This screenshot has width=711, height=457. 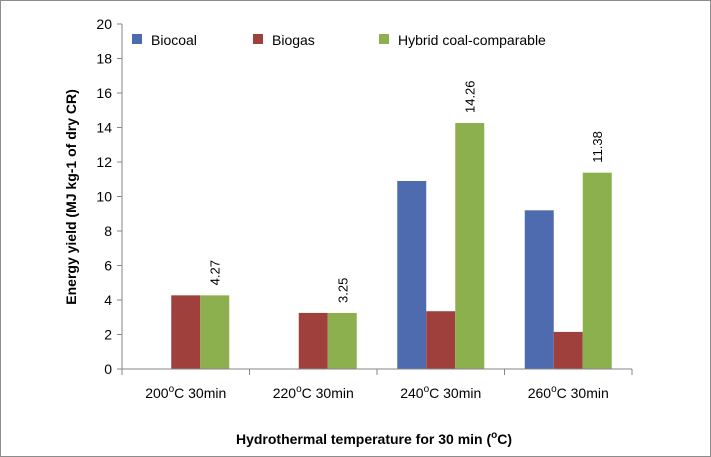 What do you see at coordinates (108, 231) in the screenshot?
I see `y-tick-label: 8` at bounding box center [108, 231].